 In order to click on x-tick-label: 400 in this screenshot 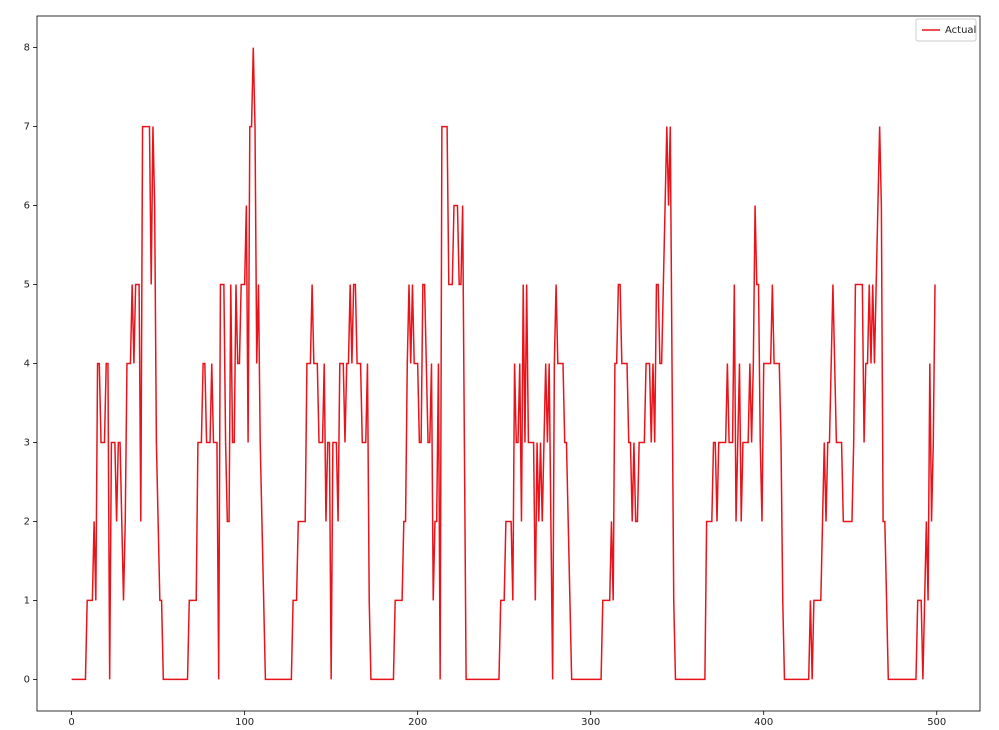, I will do `click(763, 722)`.